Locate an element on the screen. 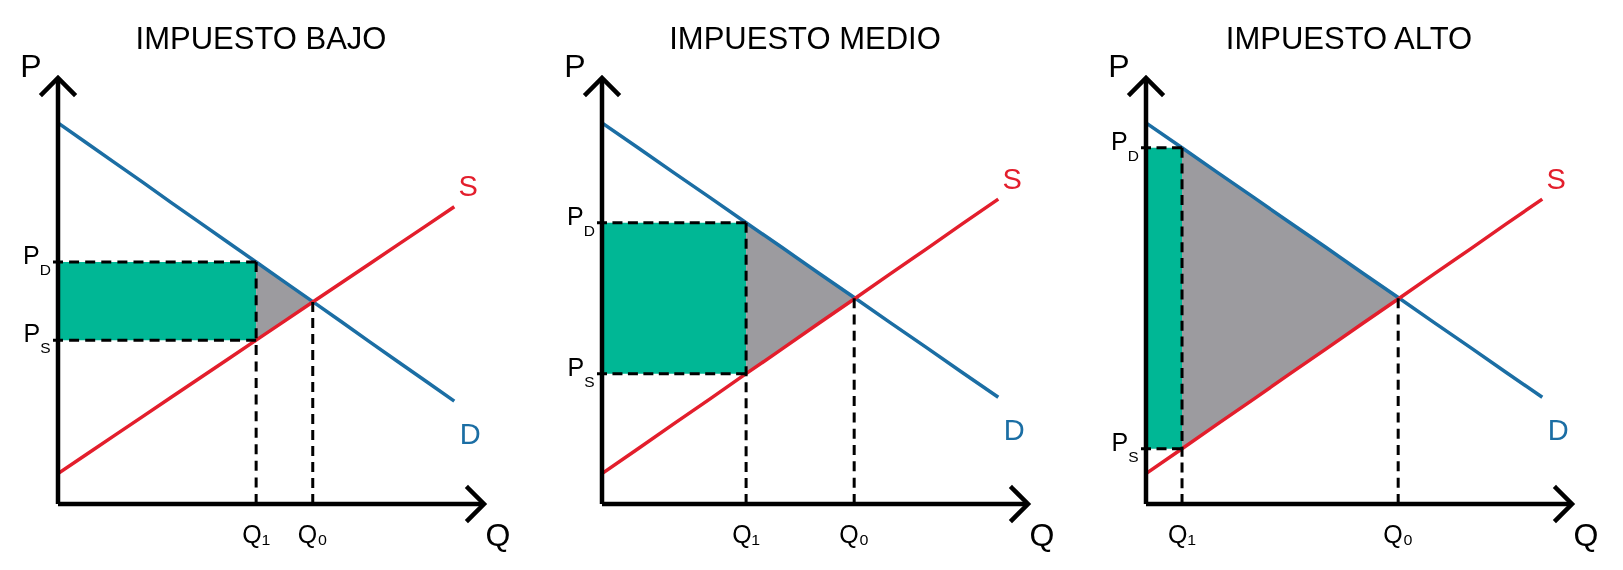 Image resolution: width=1623 pixels, height=570 pixels. chart-title: IMPUESTO MEDIO is located at coordinates (805, 38).